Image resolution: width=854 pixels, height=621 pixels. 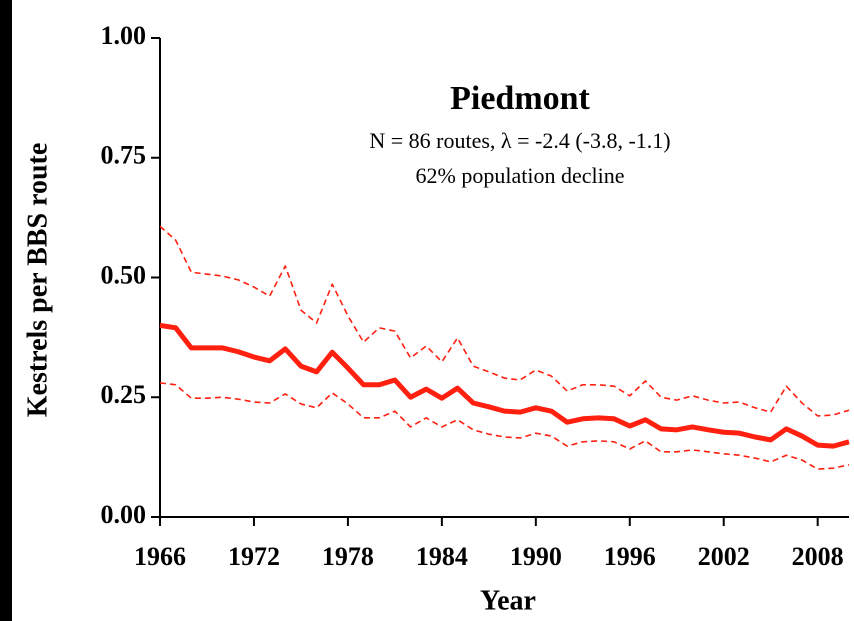 What do you see at coordinates (519, 140) in the screenshot?
I see `subtitle: N = 86 routes, λ = -2.4 (-3.8, -1.1)` at bounding box center [519, 140].